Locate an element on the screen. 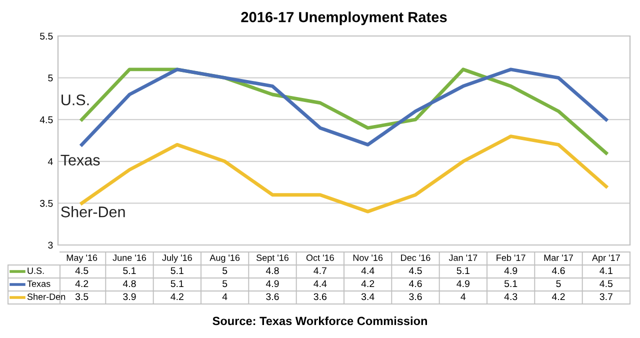 This screenshot has height=338, width=640. x-tick-label: Jan '17 is located at coordinates (463, 257).